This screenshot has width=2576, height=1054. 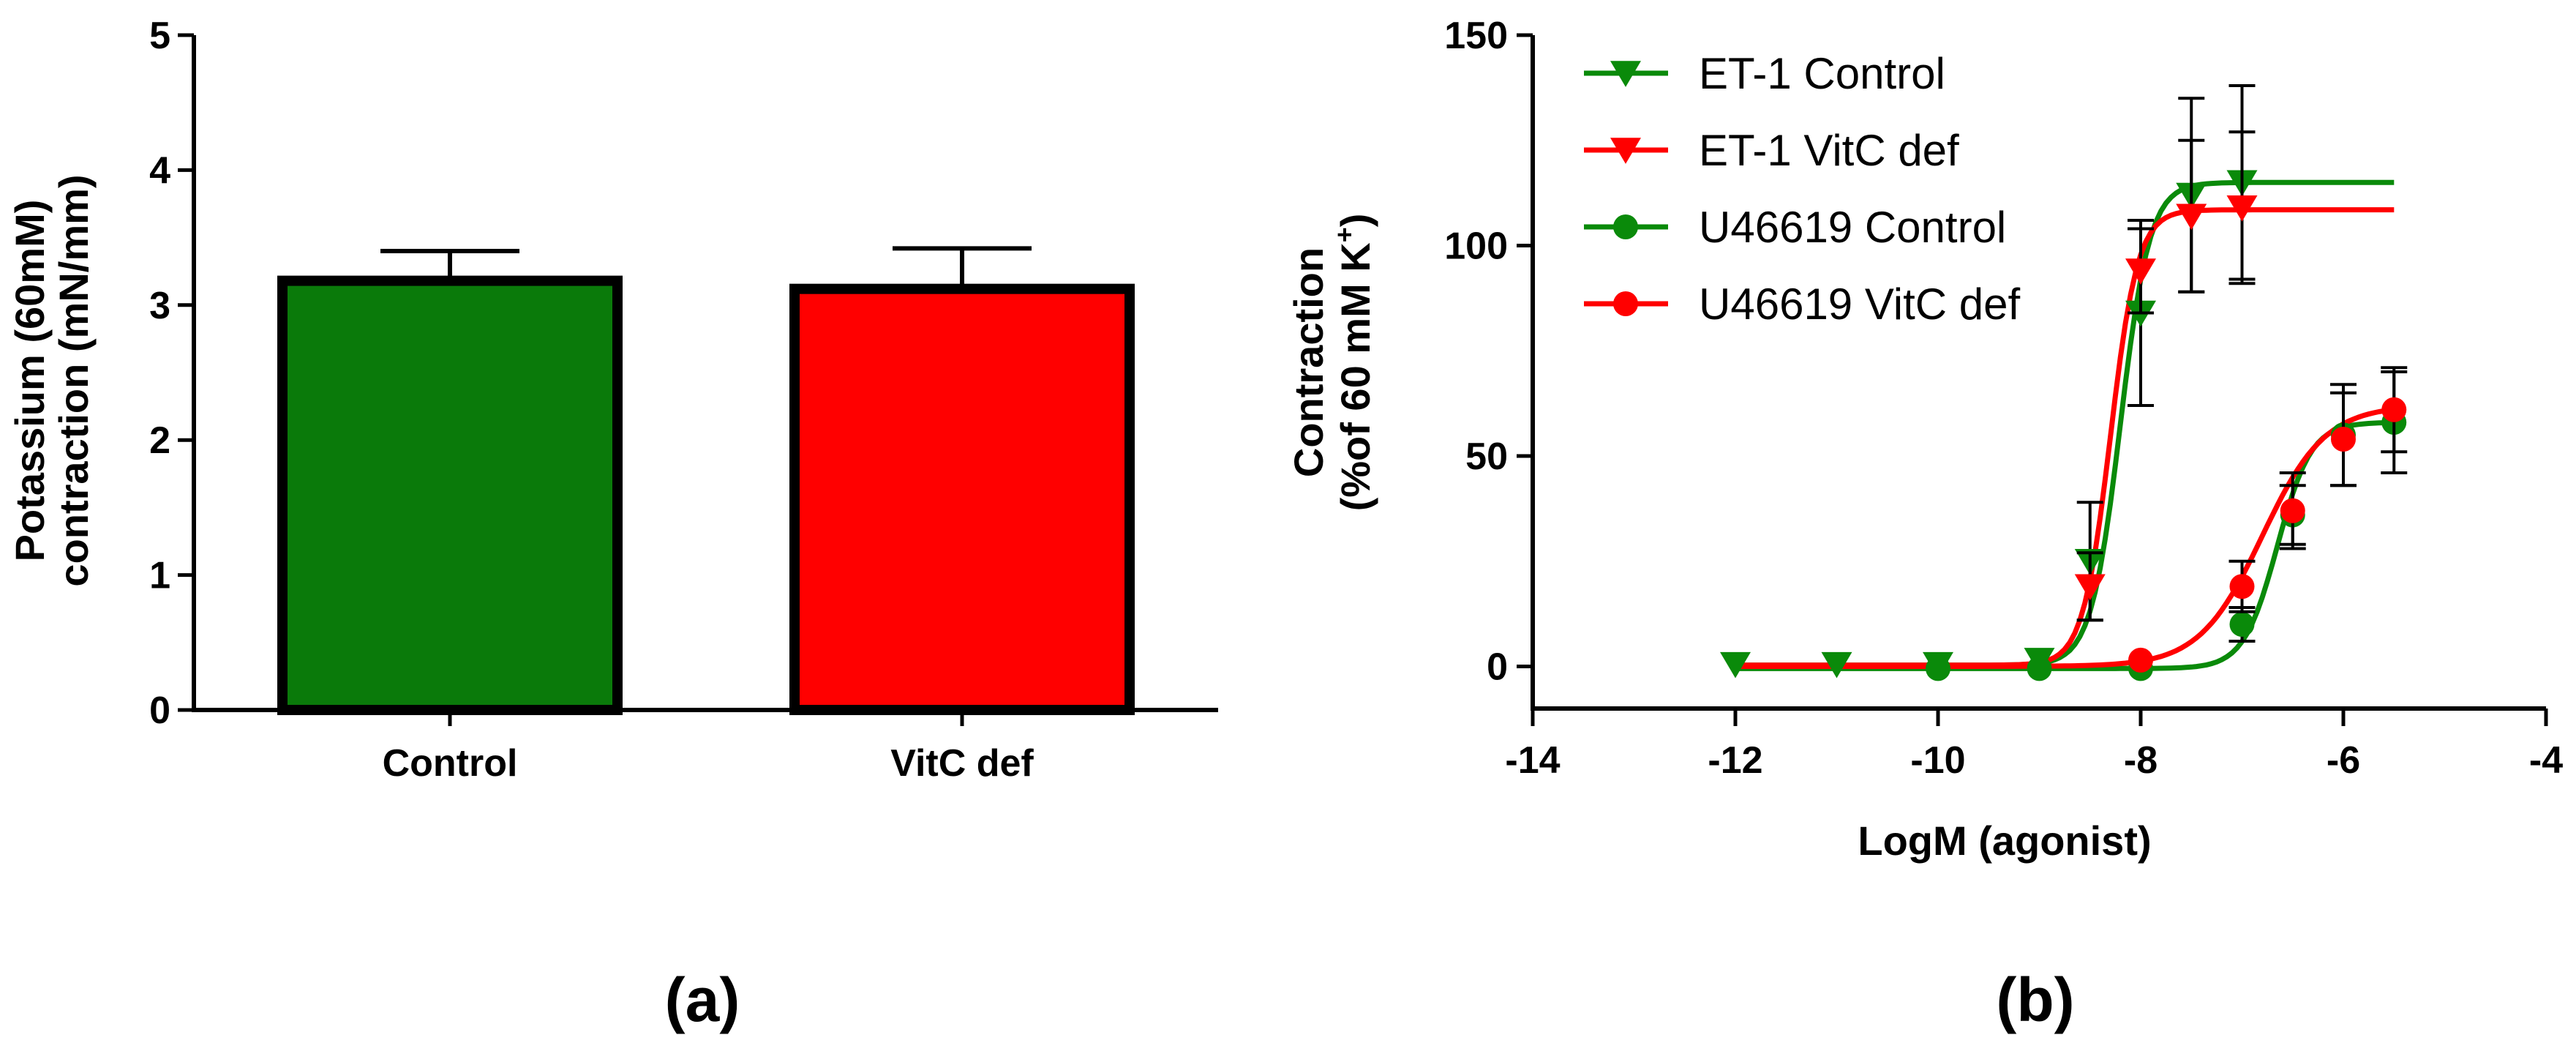 I want to click on y-tick-label: 150, so click(x=1476, y=36).